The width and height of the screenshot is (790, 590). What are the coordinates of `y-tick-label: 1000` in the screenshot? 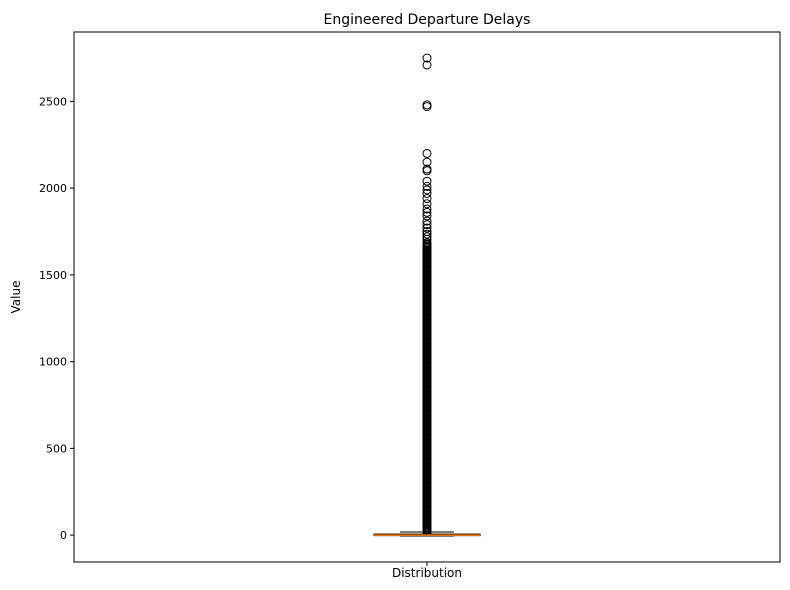 It's located at (53, 362).